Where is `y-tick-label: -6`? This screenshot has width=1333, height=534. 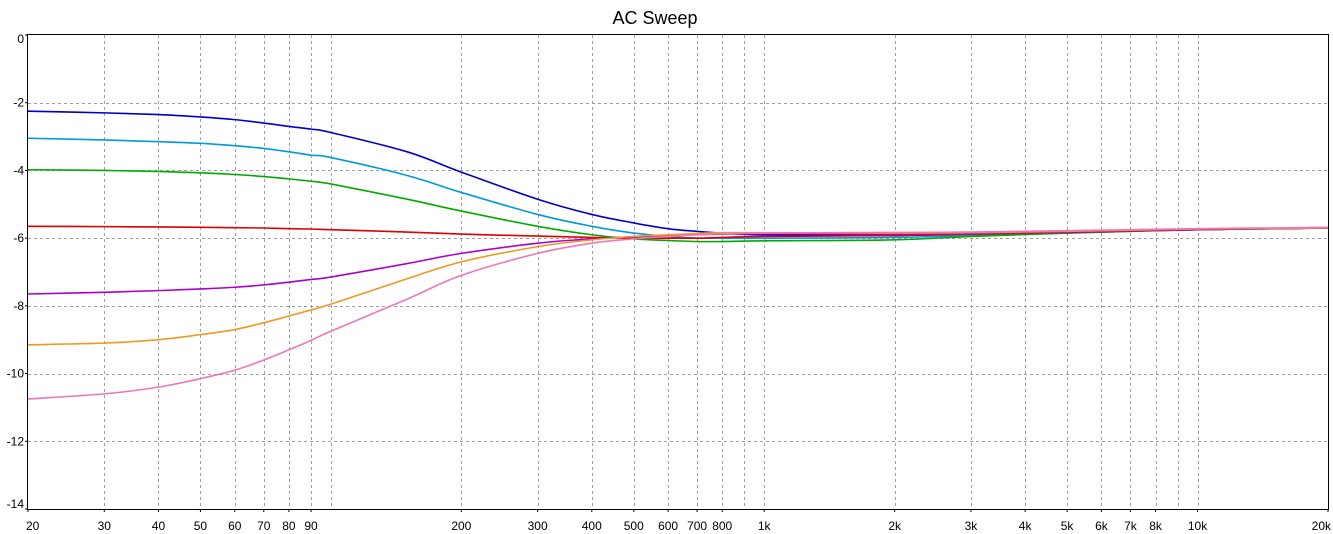 y-tick-label: -6 is located at coordinates (18, 238).